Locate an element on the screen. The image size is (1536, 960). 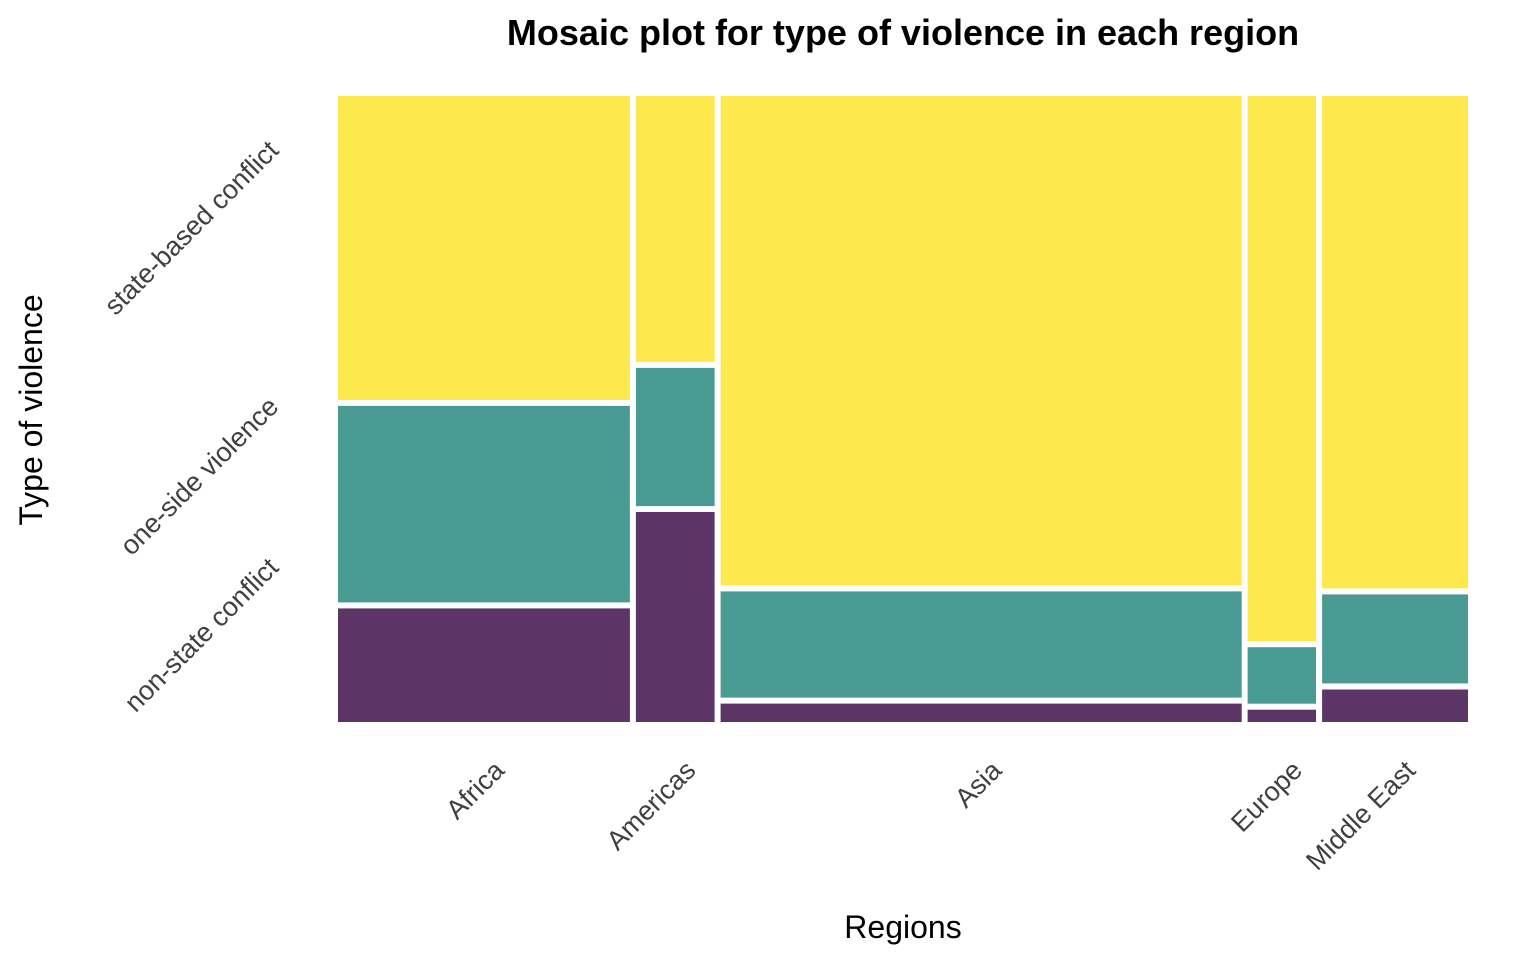
tile-asia-one-side-violence is located at coordinates (981, 644).